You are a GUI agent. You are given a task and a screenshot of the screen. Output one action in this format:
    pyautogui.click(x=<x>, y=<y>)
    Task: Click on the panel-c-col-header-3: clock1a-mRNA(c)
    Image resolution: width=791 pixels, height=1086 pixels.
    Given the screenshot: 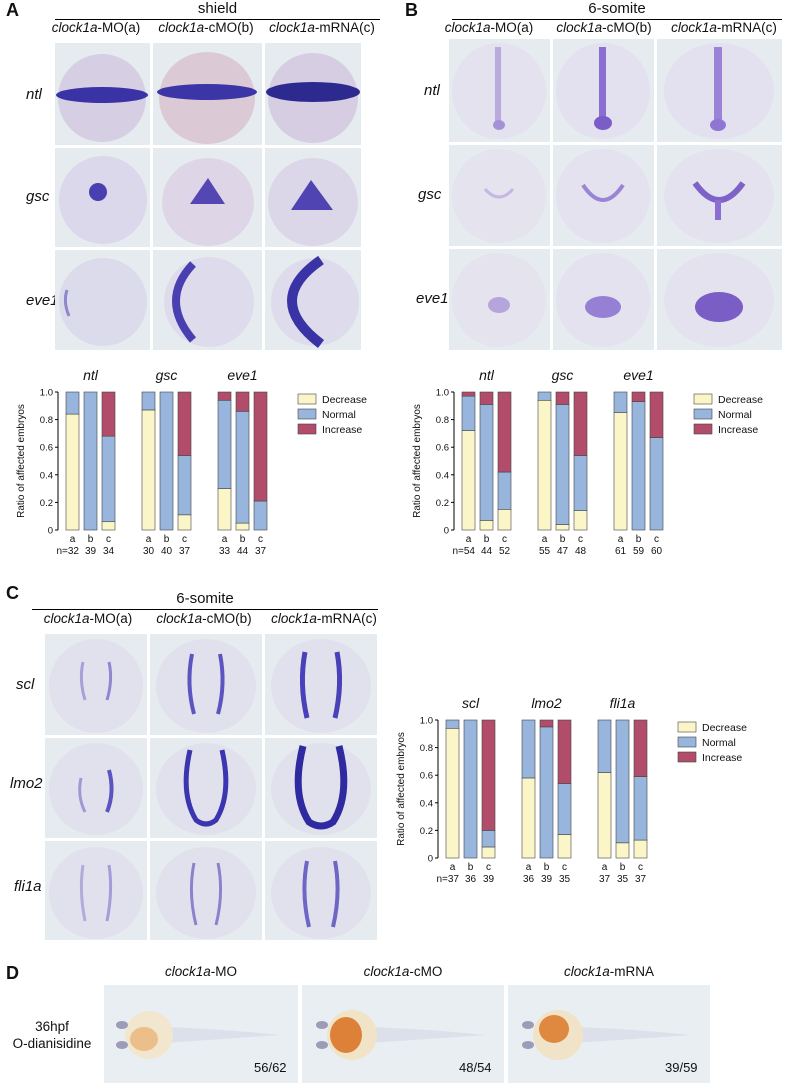 What is the action you would take?
    pyautogui.click(x=324, y=618)
    